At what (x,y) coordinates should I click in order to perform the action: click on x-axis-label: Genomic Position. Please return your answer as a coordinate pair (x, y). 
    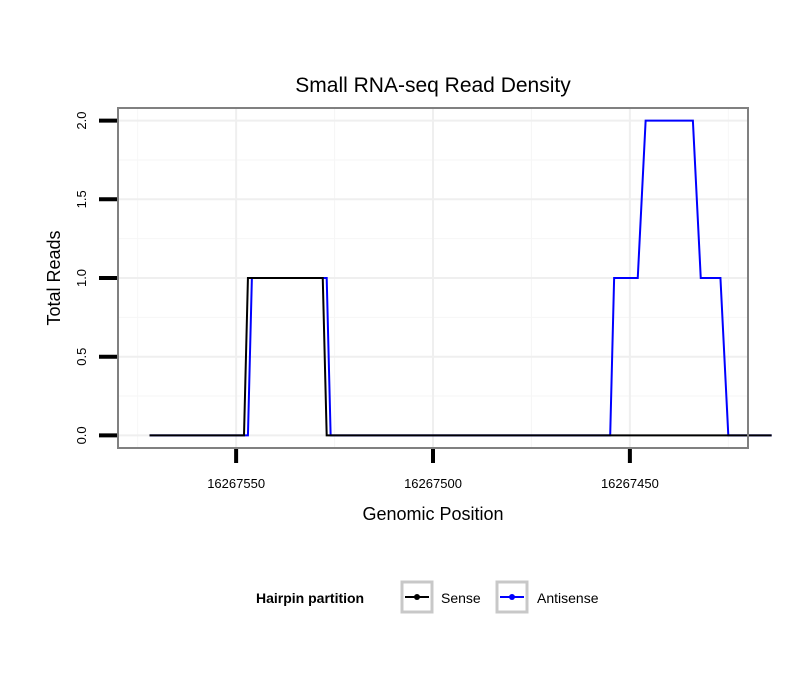
    Looking at the image, I should click on (432, 514).